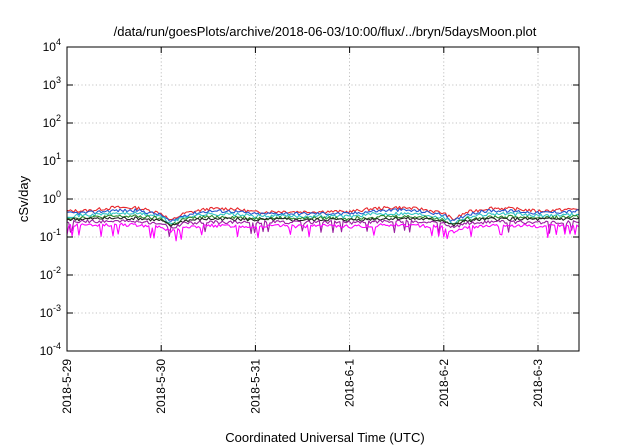  I want to click on y-tick-label: 10¹, so click(52, 159).